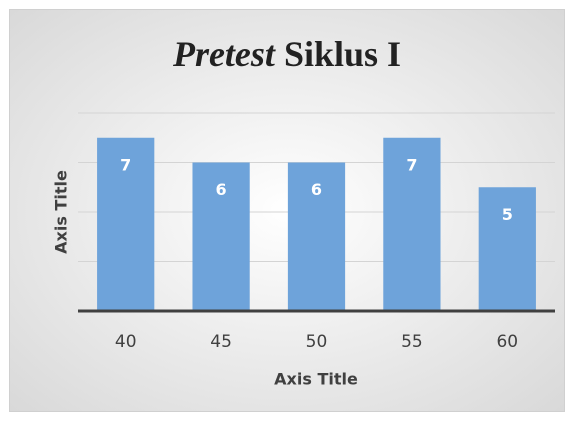  I want to click on data-label: 5, so click(507, 214).